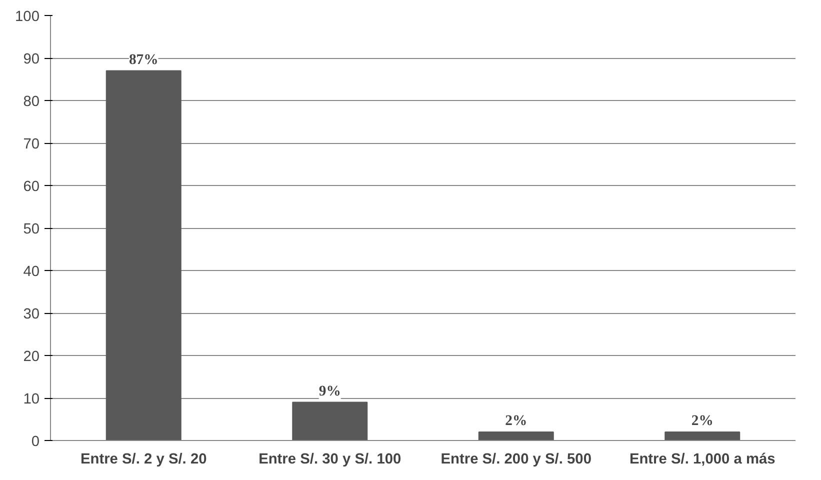 The height and width of the screenshot is (480, 821). What do you see at coordinates (143, 460) in the screenshot?
I see `x-tick-label: Entre S/. 2 y S/. 20` at bounding box center [143, 460].